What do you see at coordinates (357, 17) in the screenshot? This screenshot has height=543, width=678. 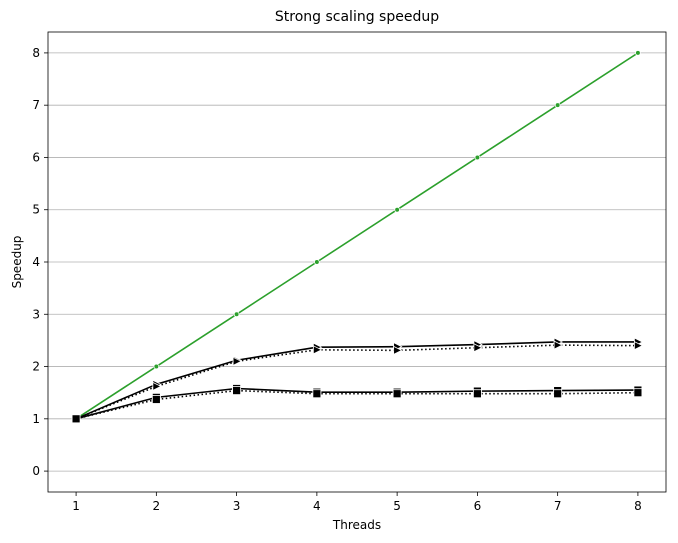 I see `chart-title: Strong scaling speedup` at bounding box center [357, 17].